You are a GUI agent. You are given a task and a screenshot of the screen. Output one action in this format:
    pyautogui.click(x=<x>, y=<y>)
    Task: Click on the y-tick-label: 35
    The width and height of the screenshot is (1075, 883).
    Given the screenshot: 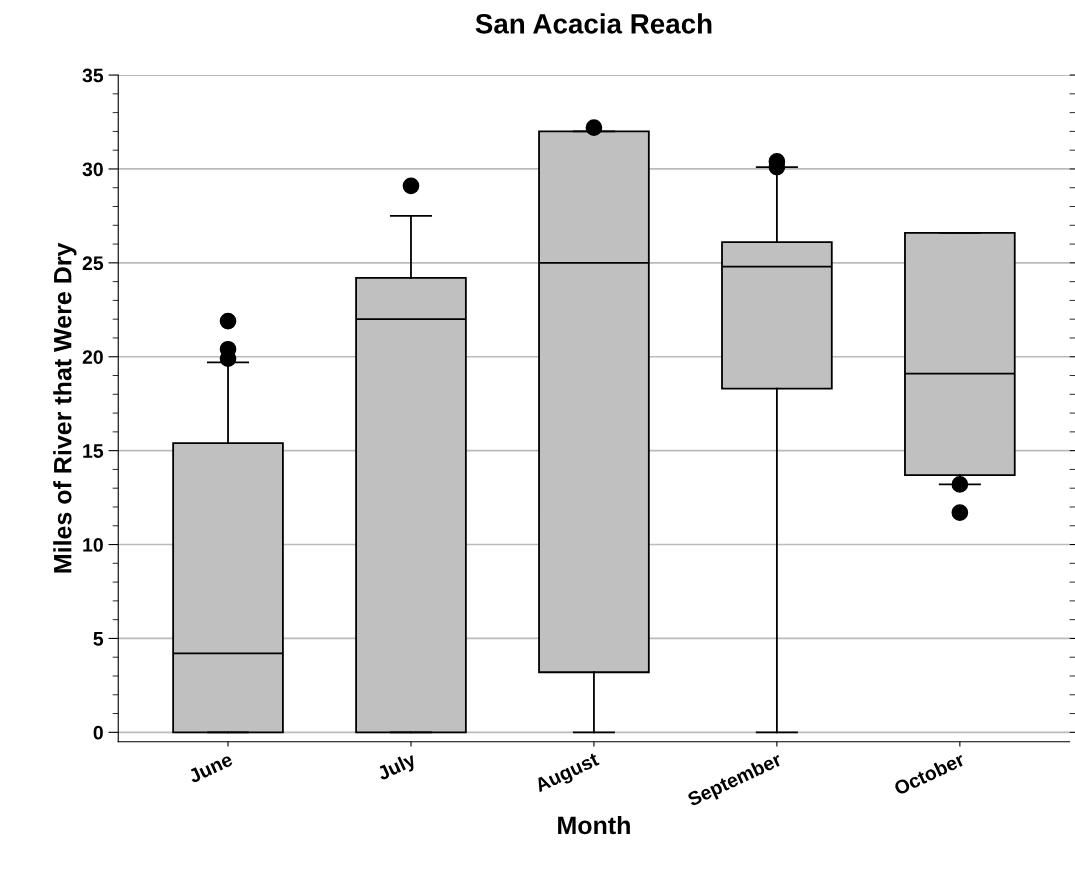 What is the action you would take?
    pyautogui.click(x=93, y=75)
    